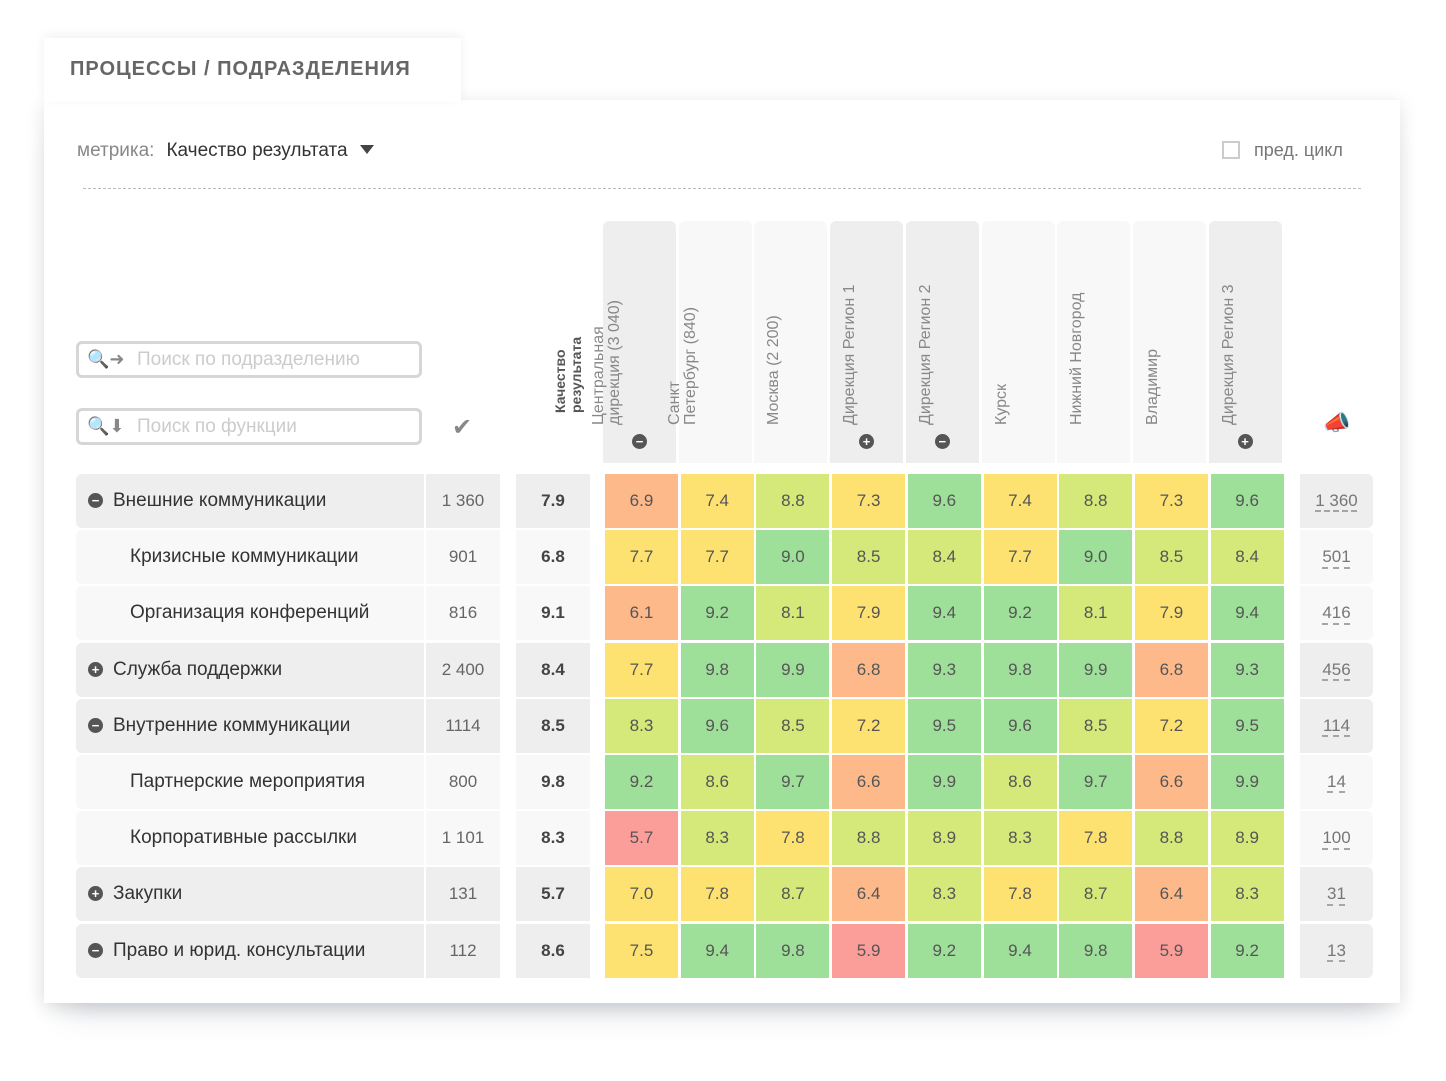  What do you see at coordinates (640, 950) in the screenshot?
I see `heat-cell: 7.5` at bounding box center [640, 950].